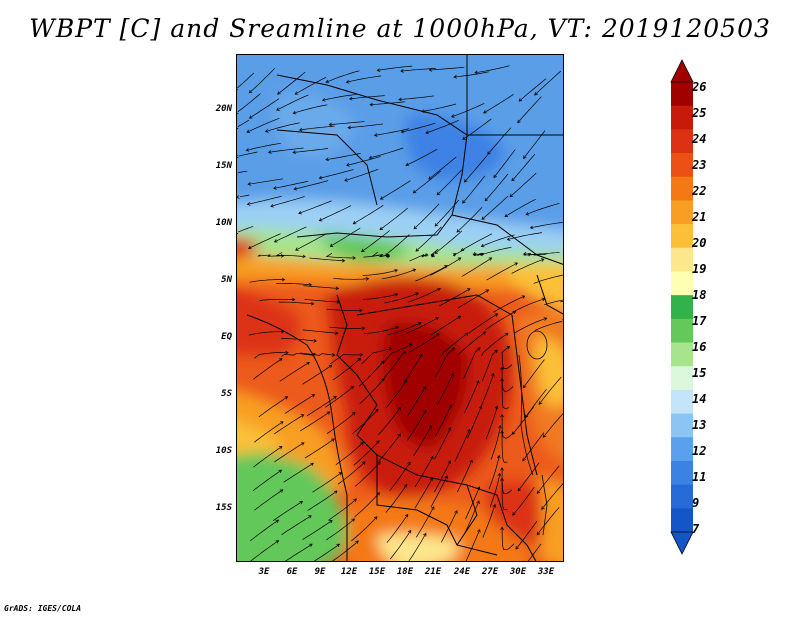 The image size is (800, 618). Describe the element at coordinates (490, 572) in the screenshot. I see `lon-label-27e: 27E` at that location.